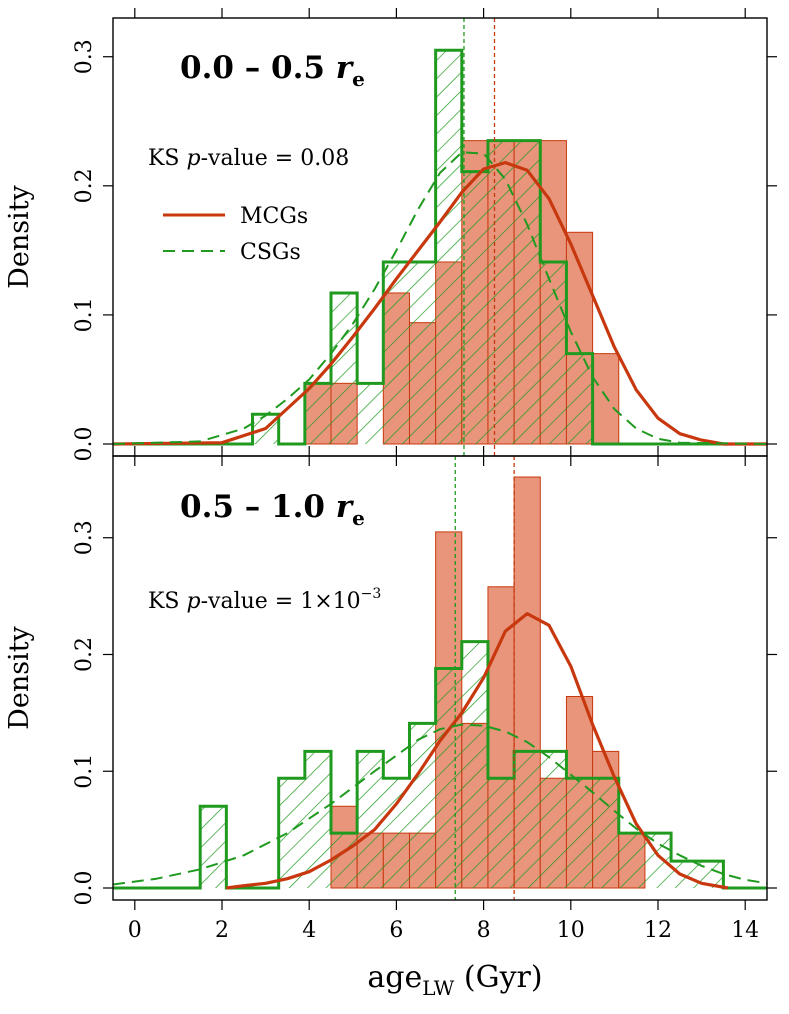 The width and height of the screenshot is (789, 1014). Describe the element at coordinates (272, 509) in the screenshot. I see `panel-label: 0.5 – 1.0 re` at that location.